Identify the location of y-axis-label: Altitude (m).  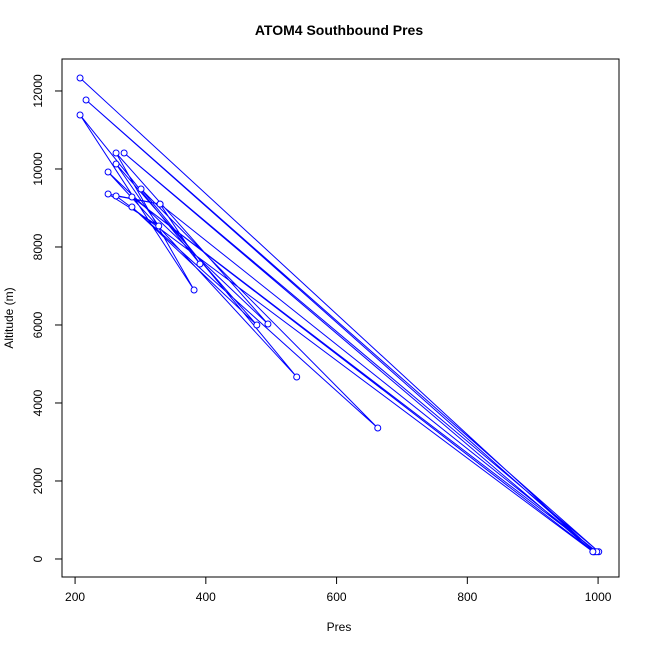
(9, 317).